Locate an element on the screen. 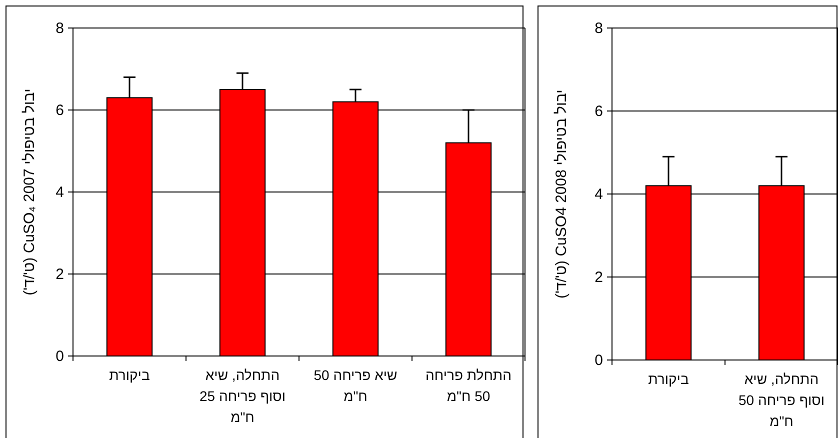  x-tick-label: התחלת פריחה 50 ח"מ is located at coordinates (469, 385).